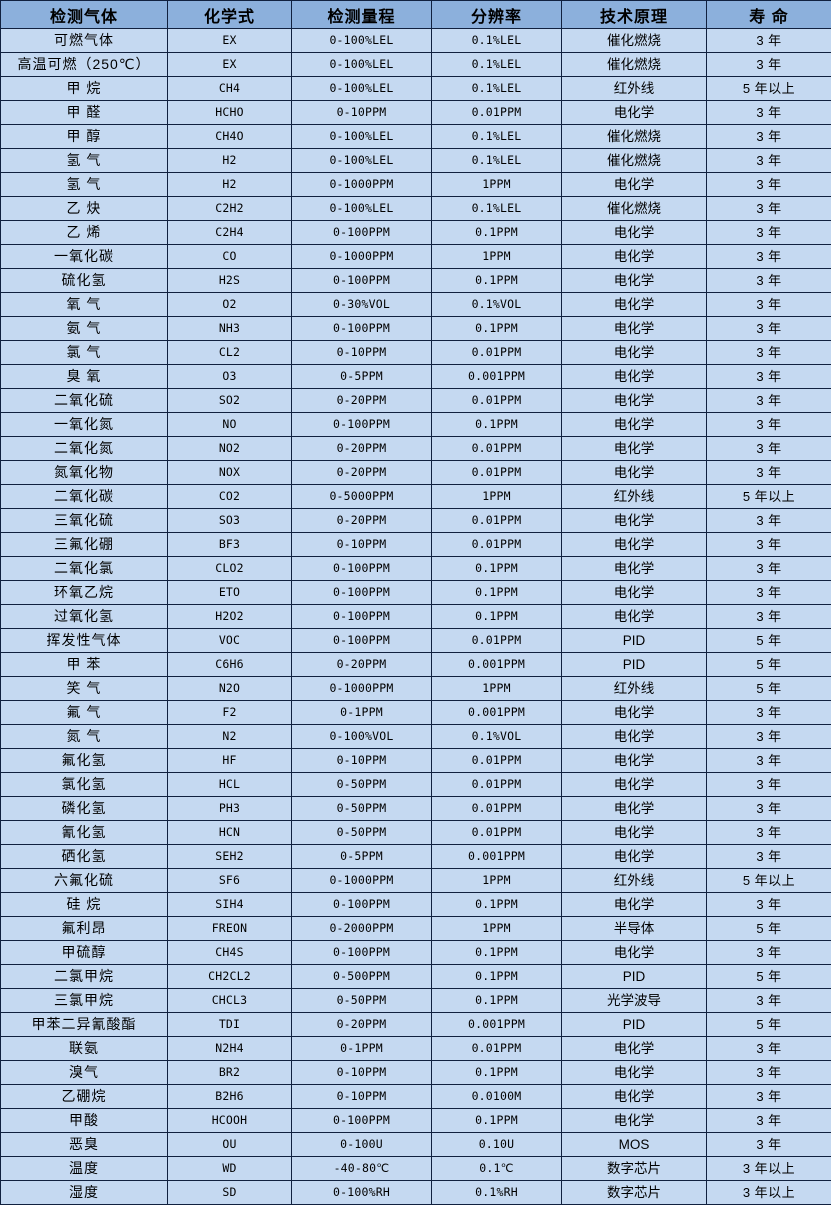 This screenshot has width=831, height=1205. I want to click on cell-gas: 甲硫醇, so click(84, 953).